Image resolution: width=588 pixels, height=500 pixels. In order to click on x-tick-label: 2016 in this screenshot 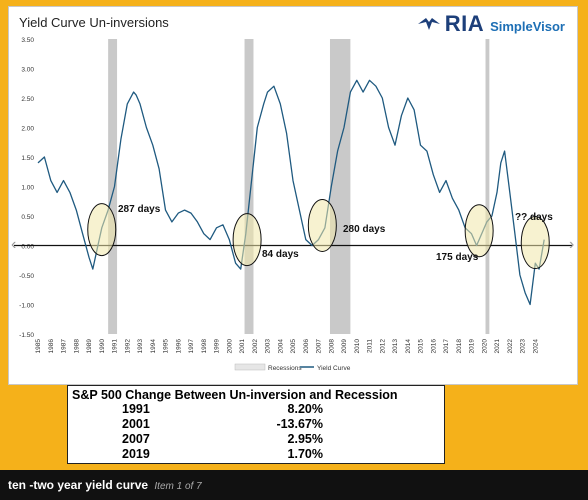, I will do `click(433, 346)`.